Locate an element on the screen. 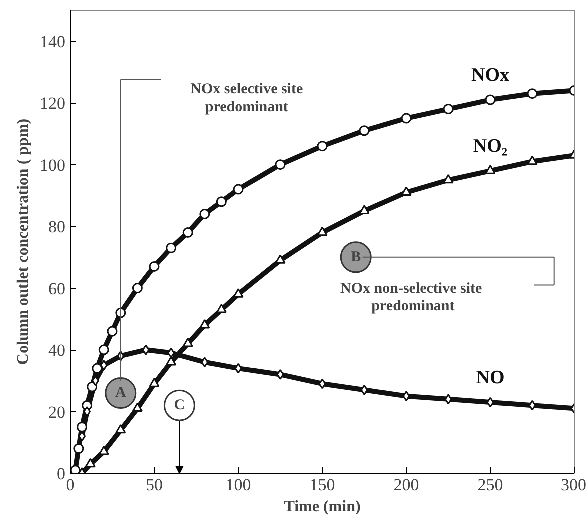 Image resolution: width=586 pixels, height=523 pixels. series-label: NOx is located at coordinates (491, 75).